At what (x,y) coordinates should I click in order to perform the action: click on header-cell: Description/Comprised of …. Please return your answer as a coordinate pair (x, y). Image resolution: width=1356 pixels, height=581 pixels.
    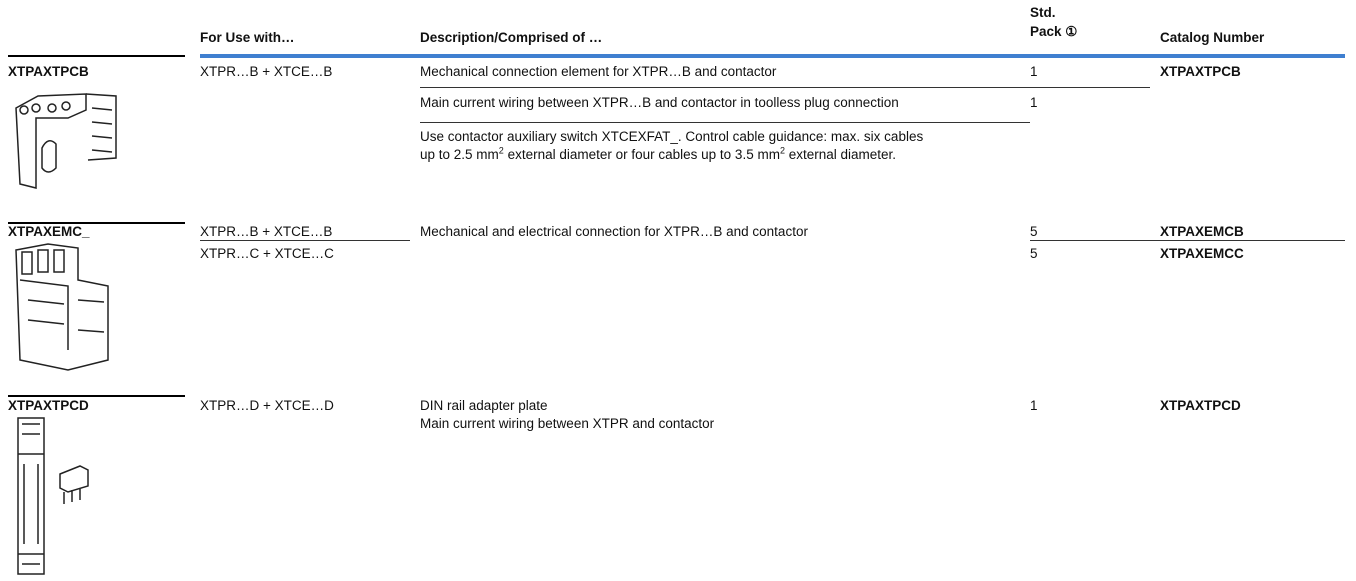
    Looking at the image, I should click on (511, 37).